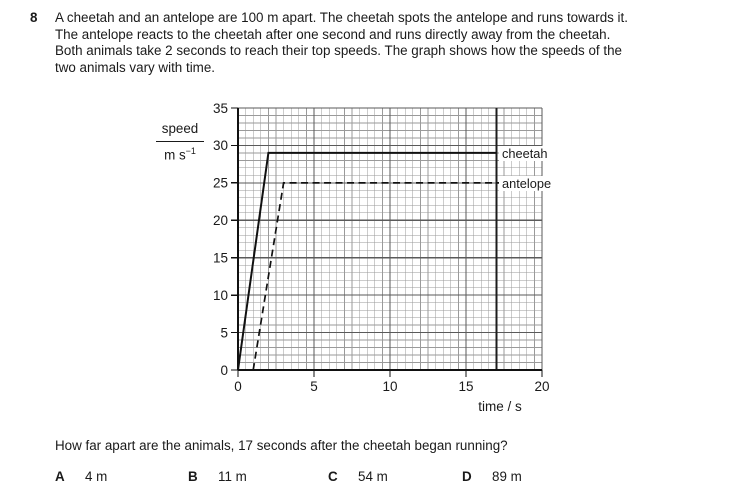 Image resolution: width=740 pixels, height=497 pixels. I want to click on answer-options: A 4 m B 11 m C 54 m D 89 m, so click(370, 479).